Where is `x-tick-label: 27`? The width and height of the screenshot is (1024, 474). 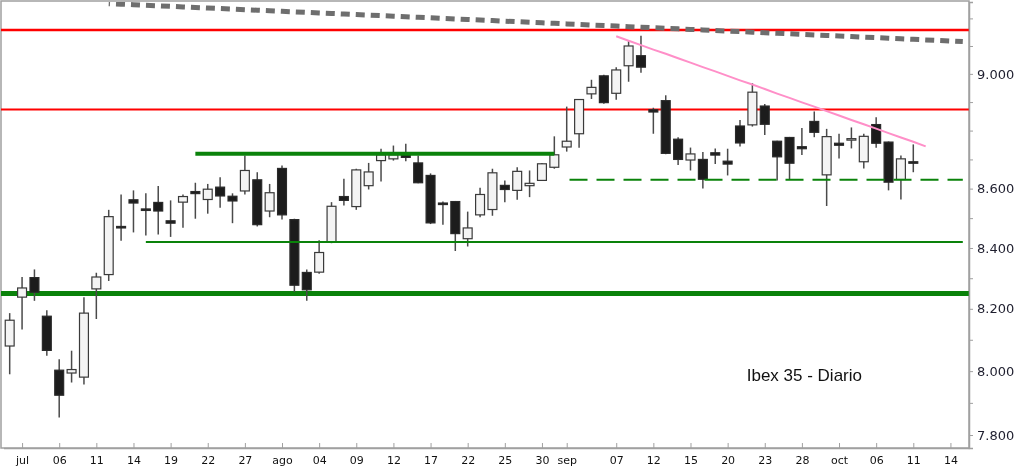
x-tick-label: 27 is located at coordinates (245, 460).